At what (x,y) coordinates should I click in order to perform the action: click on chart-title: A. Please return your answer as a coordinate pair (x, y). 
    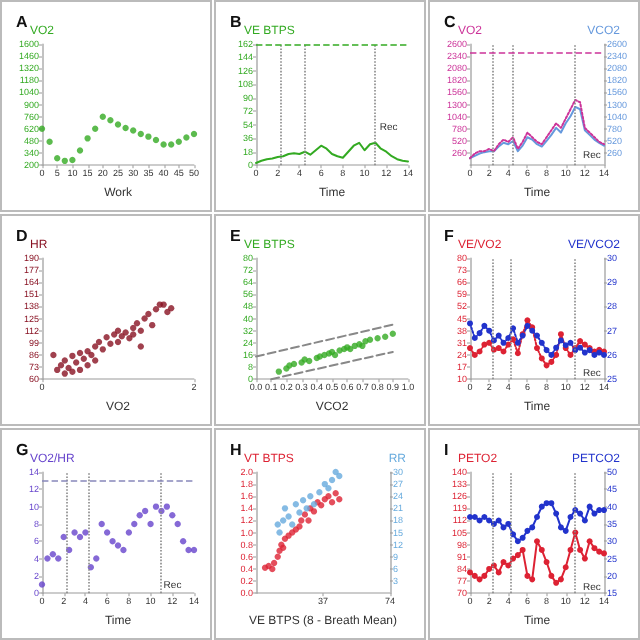
    Looking at the image, I should click on (22, 22).